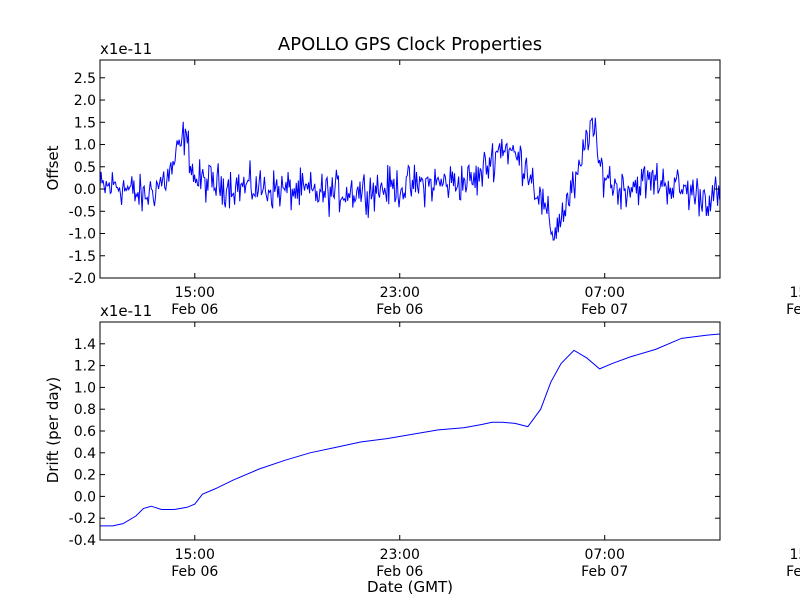  What do you see at coordinates (410, 44) in the screenshot?
I see `figure-title: APOLLO GPS Clock Properties` at bounding box center [410, 44].